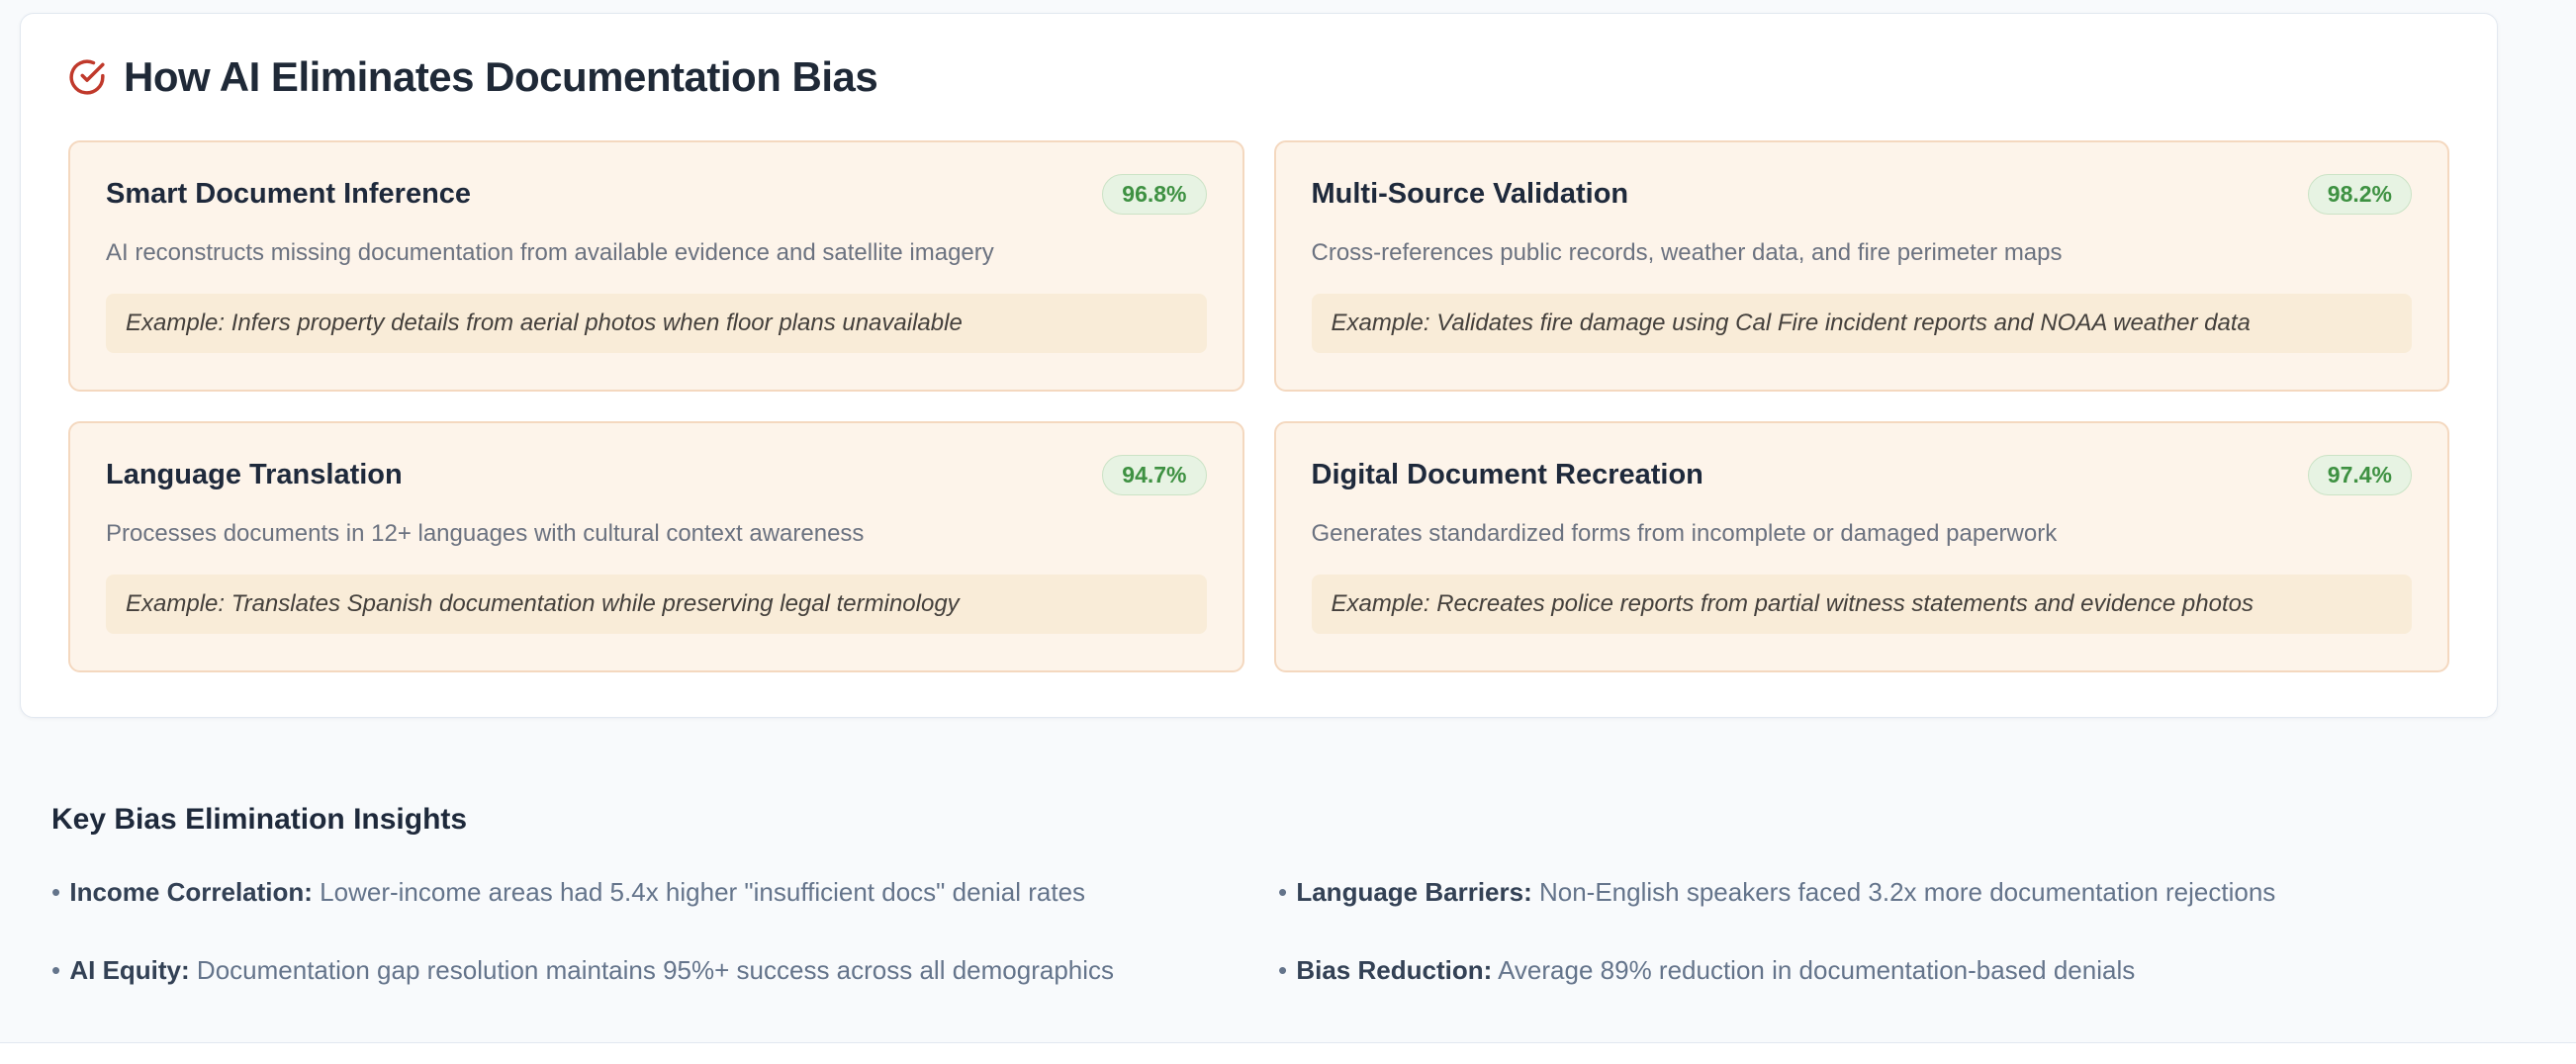  Describe the element at coordinates (259, 819) in the screenshot. I see `insights-heading: Key Bias Elimination Insights` at that location.